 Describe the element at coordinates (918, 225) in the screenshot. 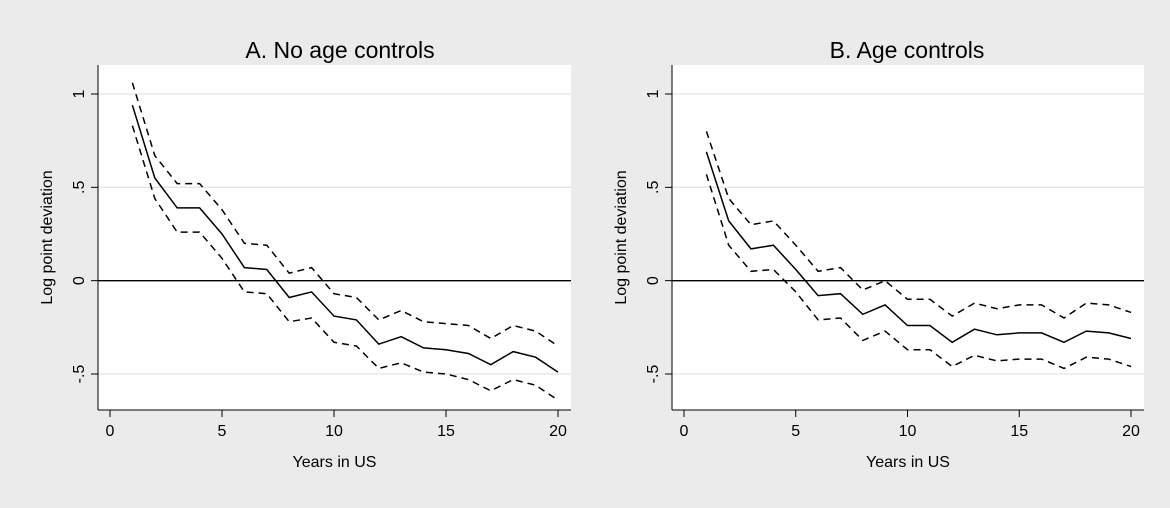

I see `series-line-upper` at that location.